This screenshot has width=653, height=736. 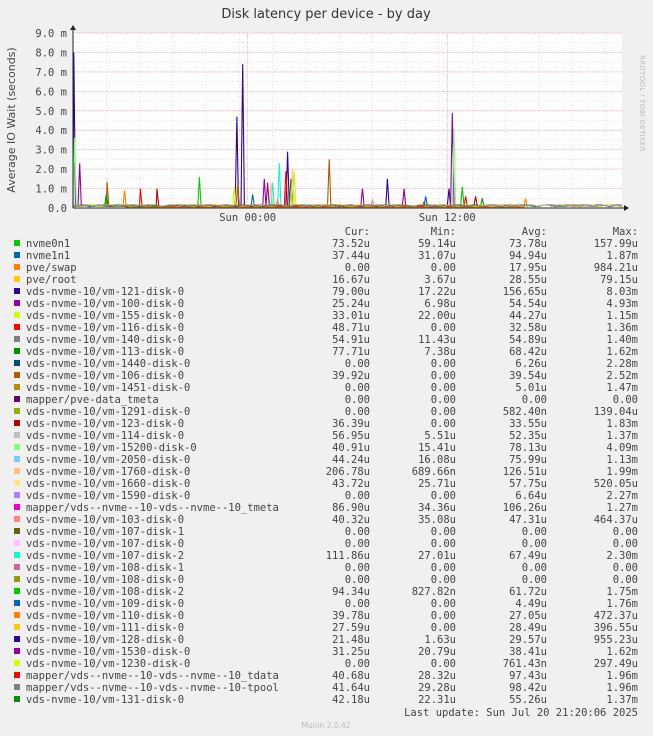 What do you see at coordinates (528, 244) in the screenshot?
I see `legend-value: 73.78u` at bounding box center [528, 244].